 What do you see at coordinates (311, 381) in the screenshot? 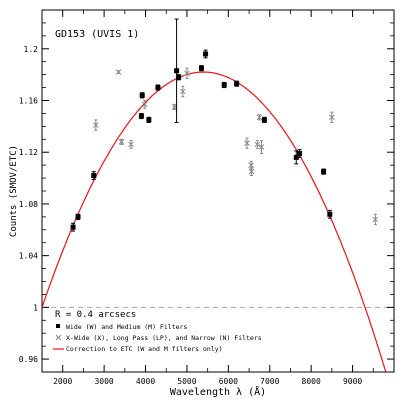
I see `x-tick-label: 8000` at bounding box center [311, 381].